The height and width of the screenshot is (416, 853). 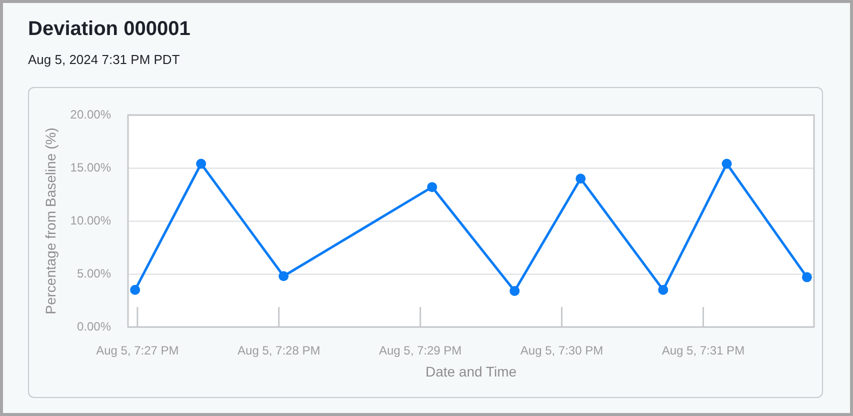 What do you see at coordinates (91, 220) in the screenshot?
I see `y-tick-label: 10.00%` at bounding box center [91, 220].